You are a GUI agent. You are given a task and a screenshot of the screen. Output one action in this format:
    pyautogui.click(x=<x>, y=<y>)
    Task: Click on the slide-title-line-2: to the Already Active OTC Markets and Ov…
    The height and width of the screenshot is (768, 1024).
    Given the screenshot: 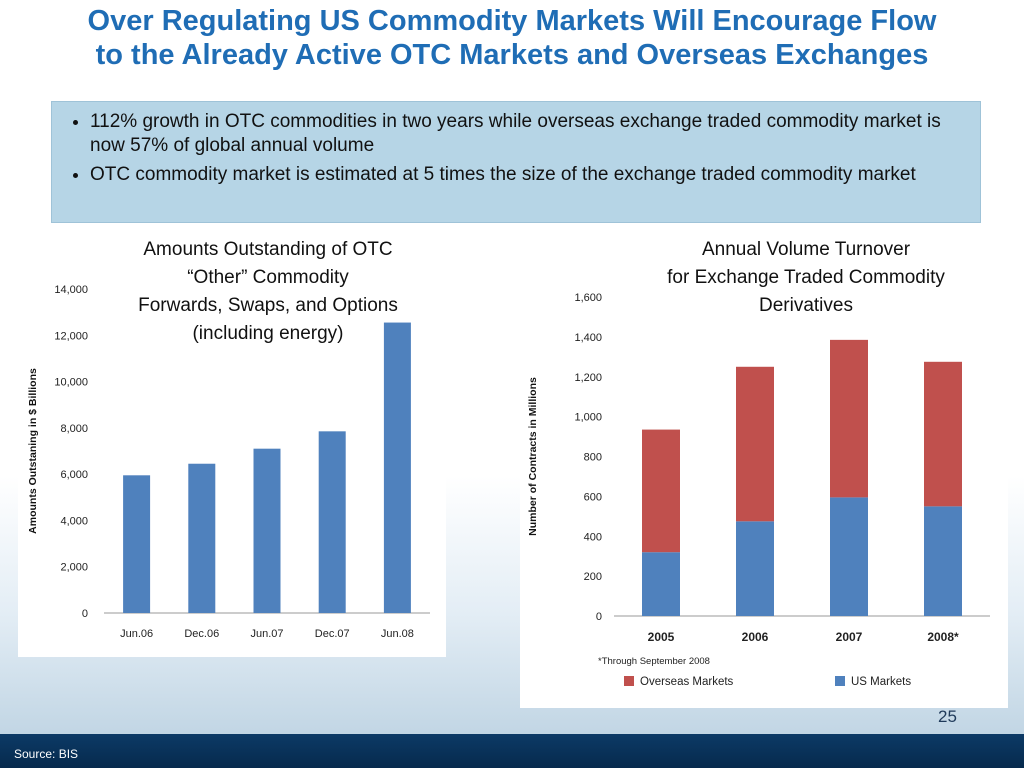 What is the action you would take?
    pyautogui.click(x=512, y=55)
    